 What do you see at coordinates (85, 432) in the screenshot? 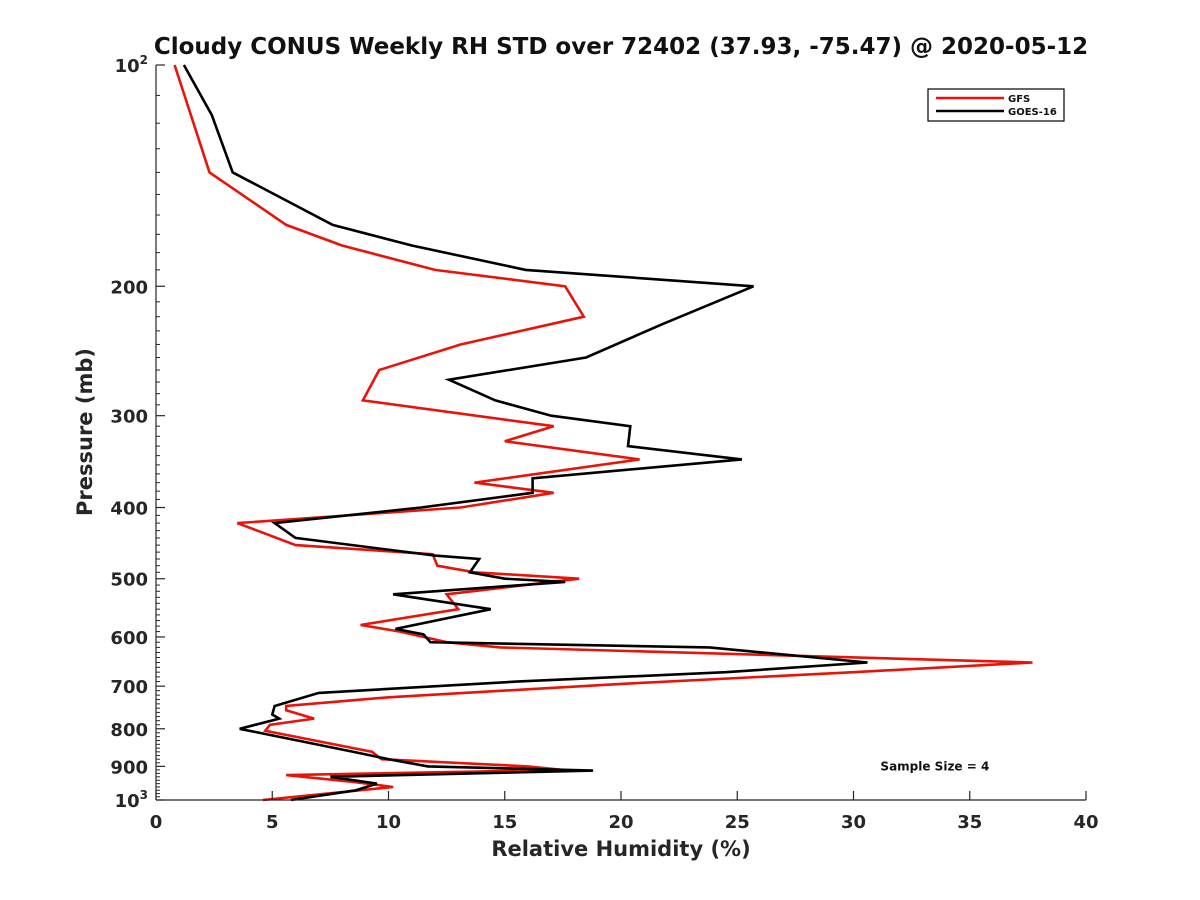
I see `y-axis-label: Pressure (mb)` at bounding box center [85, 432].